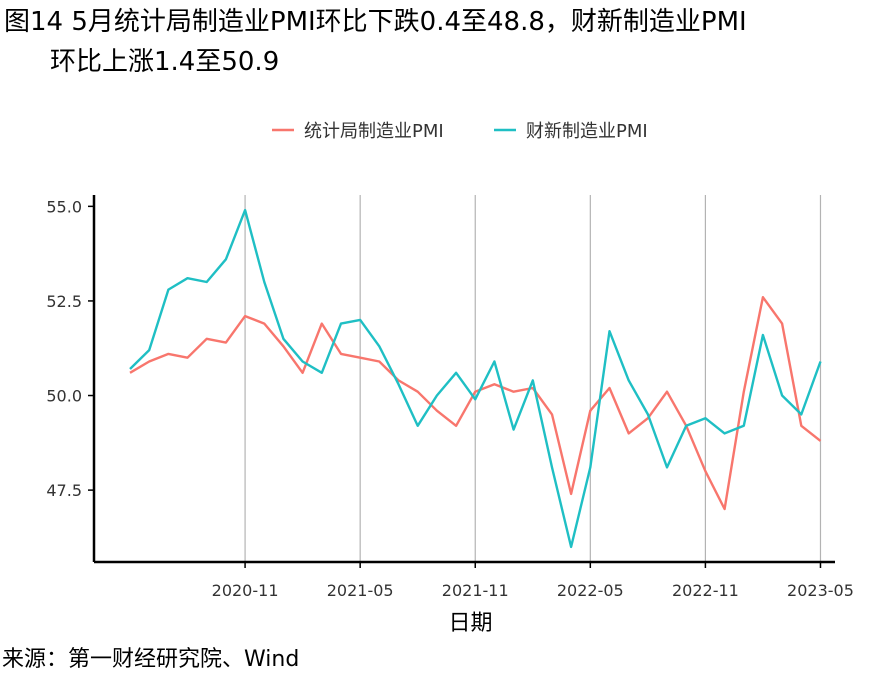 This screenshot has width=885, height=688. I want to click on chart-title-line-1: 图14 5月统计局制造业PMI环比下跌0.4至48.8，财新制造业PMI, so click(375, 22).